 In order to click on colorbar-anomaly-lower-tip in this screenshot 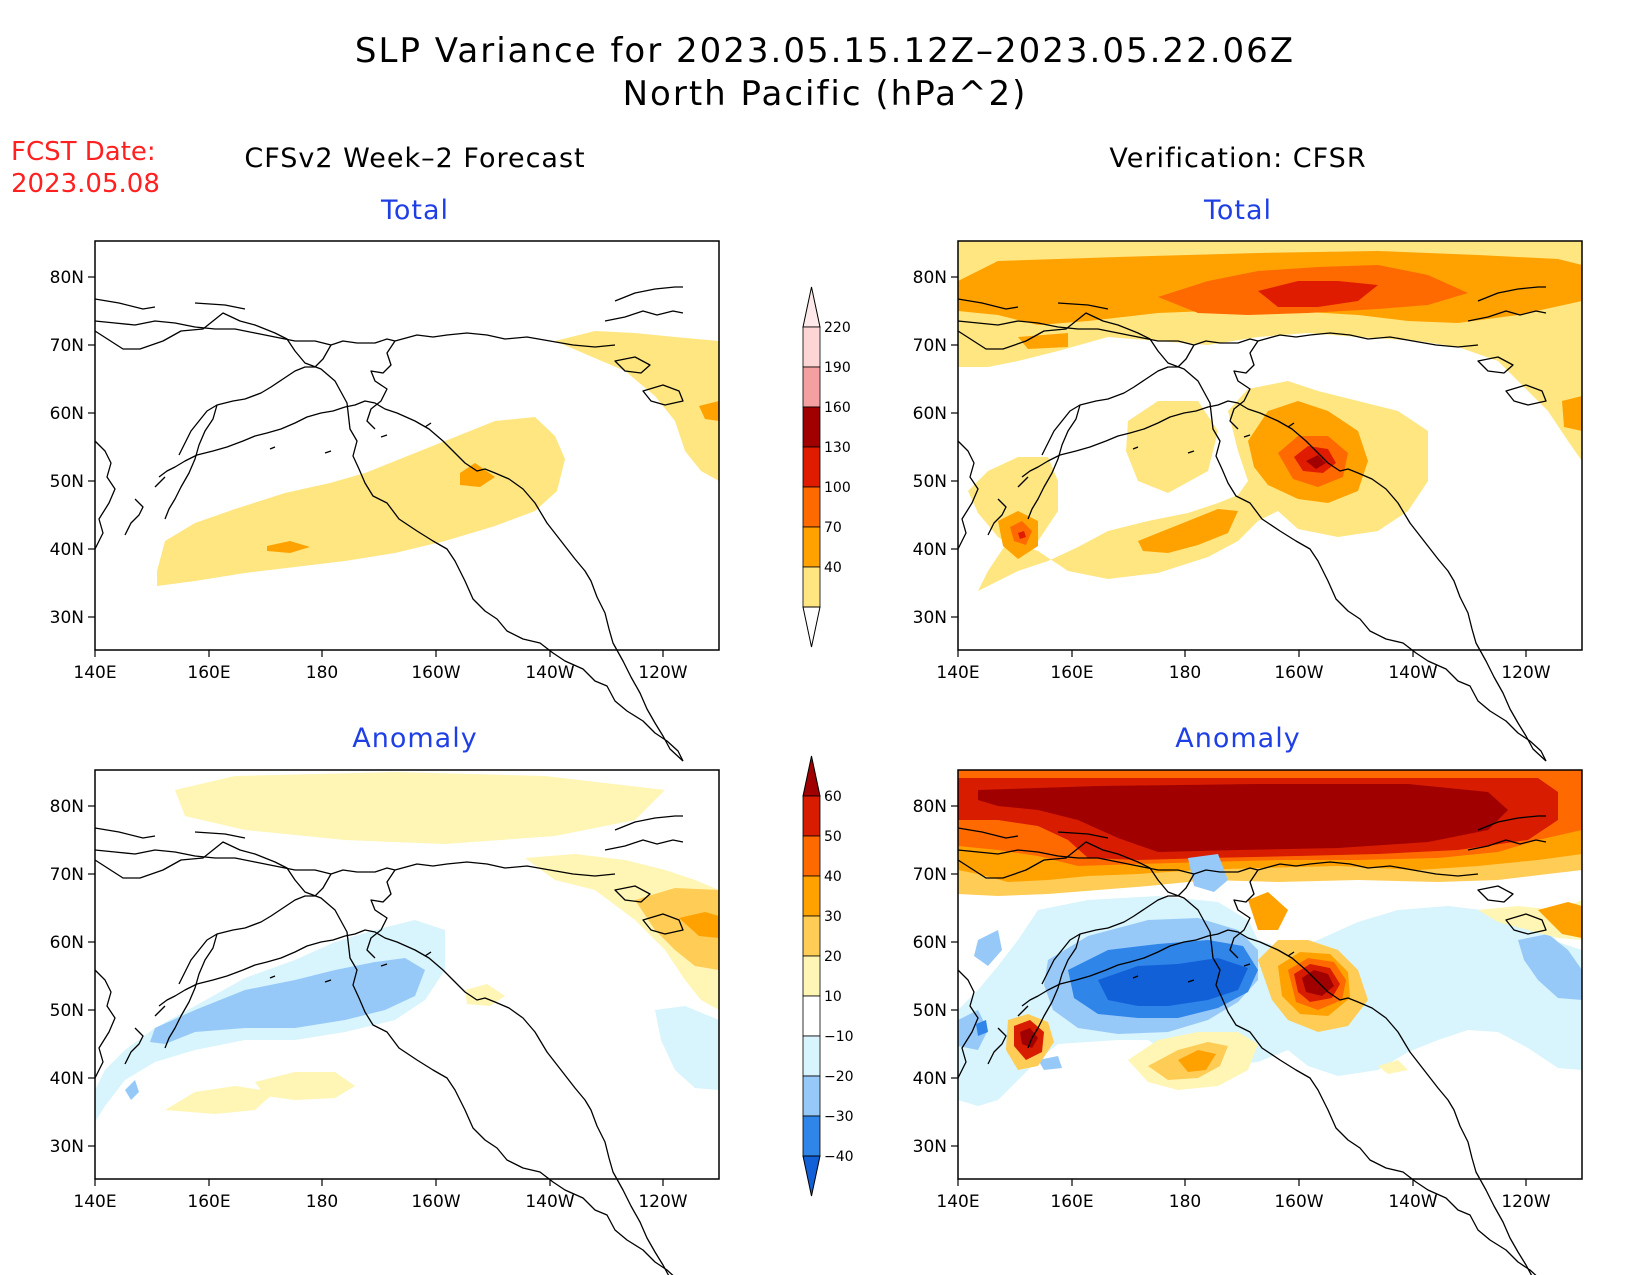, I will do `click(811, 1176)`.